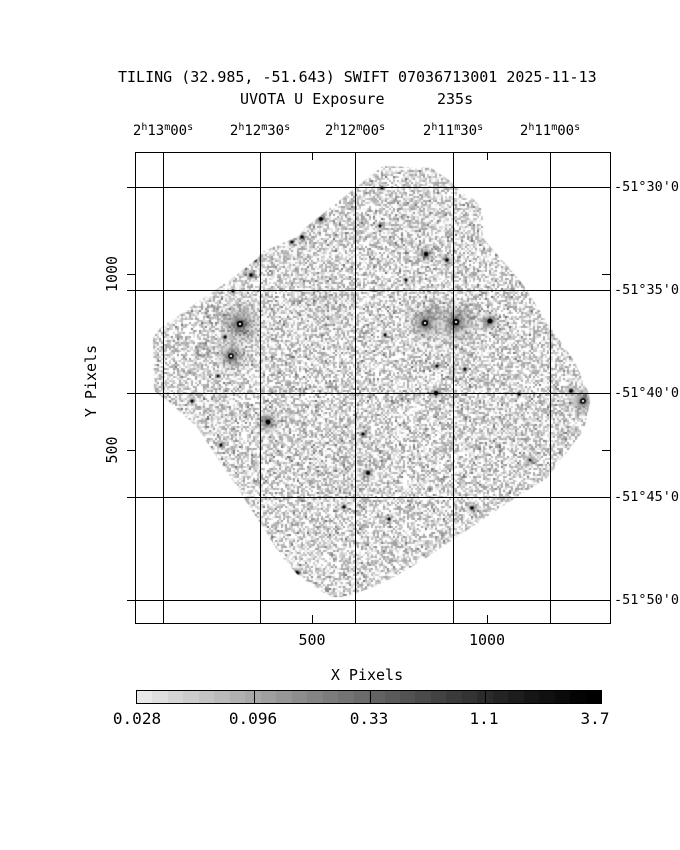 The image size is (680, 850). Describe the element at coordinates (647, 290) in the screenshot. I see `dec-tick-label: -51°35'0` at that location.